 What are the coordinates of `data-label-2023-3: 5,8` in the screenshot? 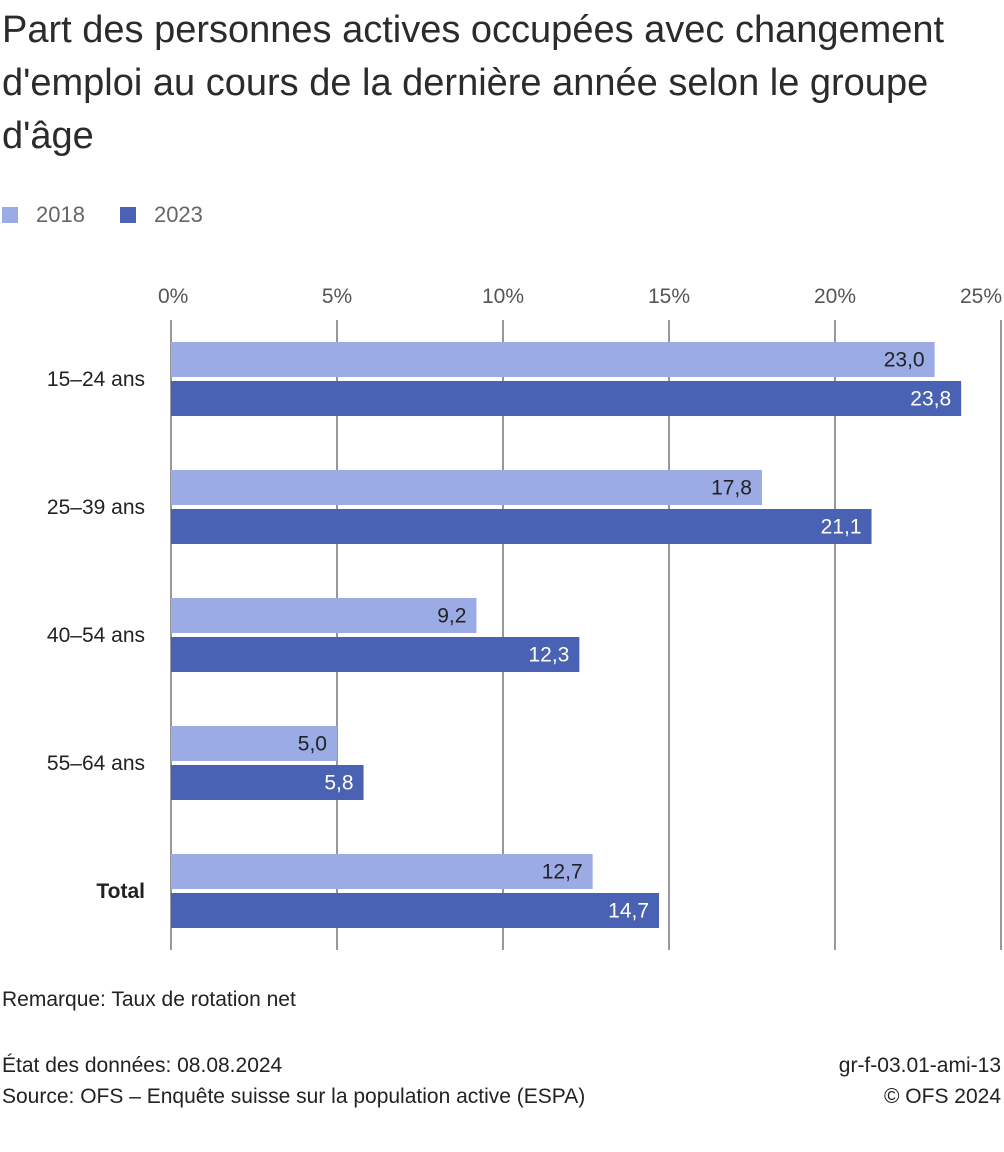 It's located at (338, 783).